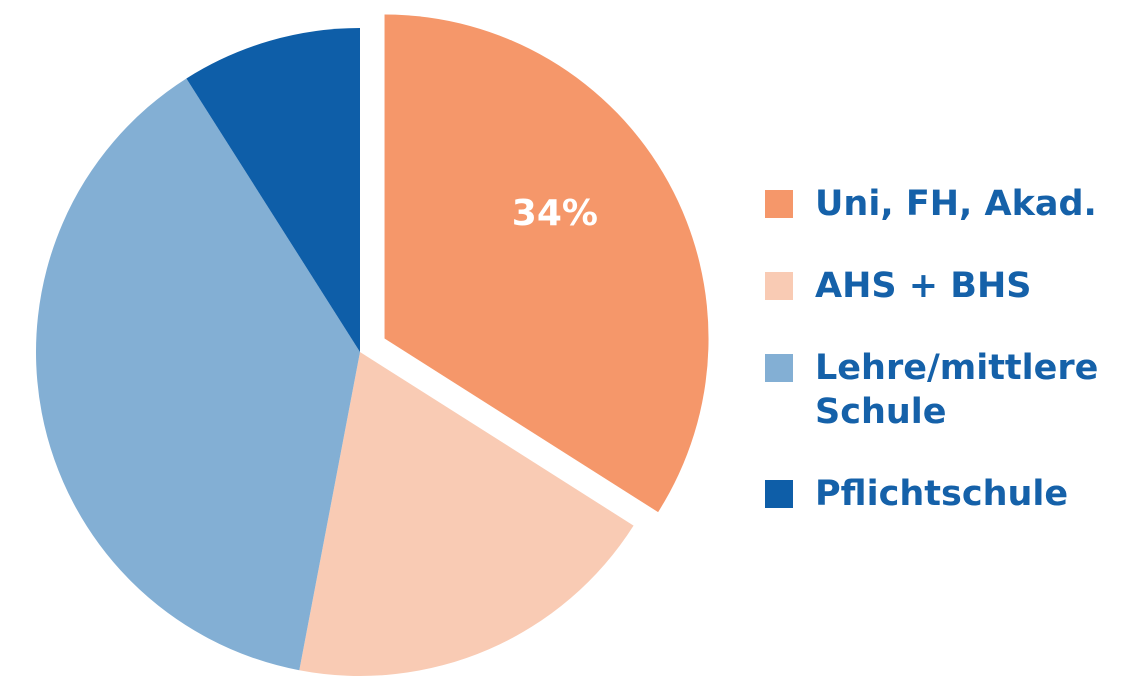 This screenshot has height=700, width=1136. What do you see at coordinates (942, 494) in the screenshot?
I see `legend-label: Pflichtschule` at bounding box center [942, 494].